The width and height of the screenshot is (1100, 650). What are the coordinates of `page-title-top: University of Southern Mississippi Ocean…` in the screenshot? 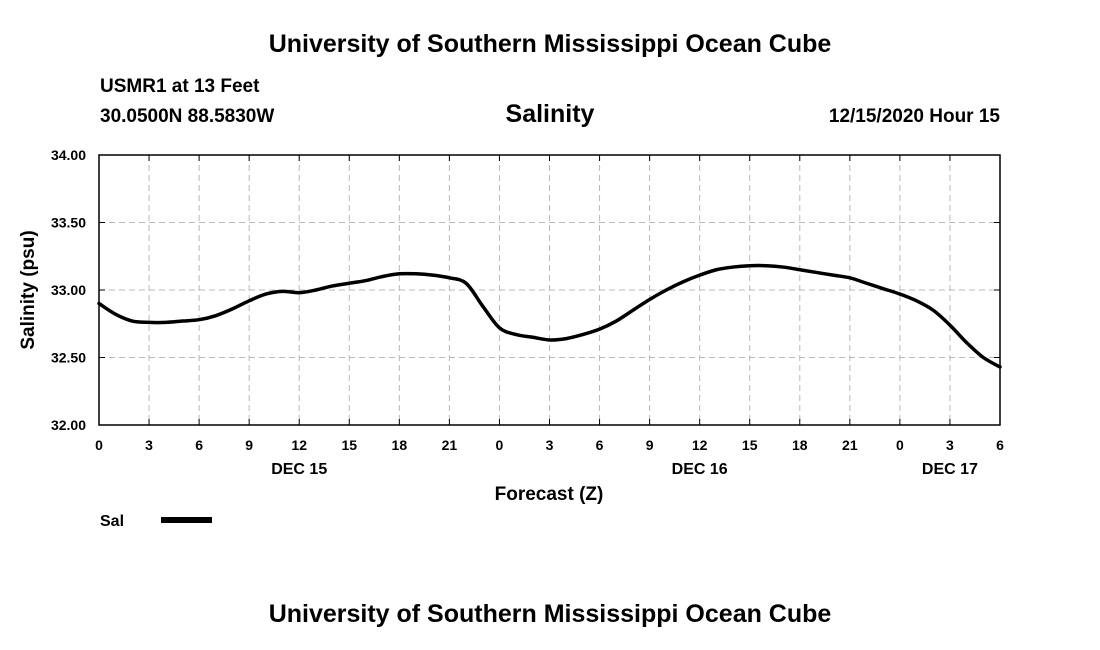 It's located at (550, 44).